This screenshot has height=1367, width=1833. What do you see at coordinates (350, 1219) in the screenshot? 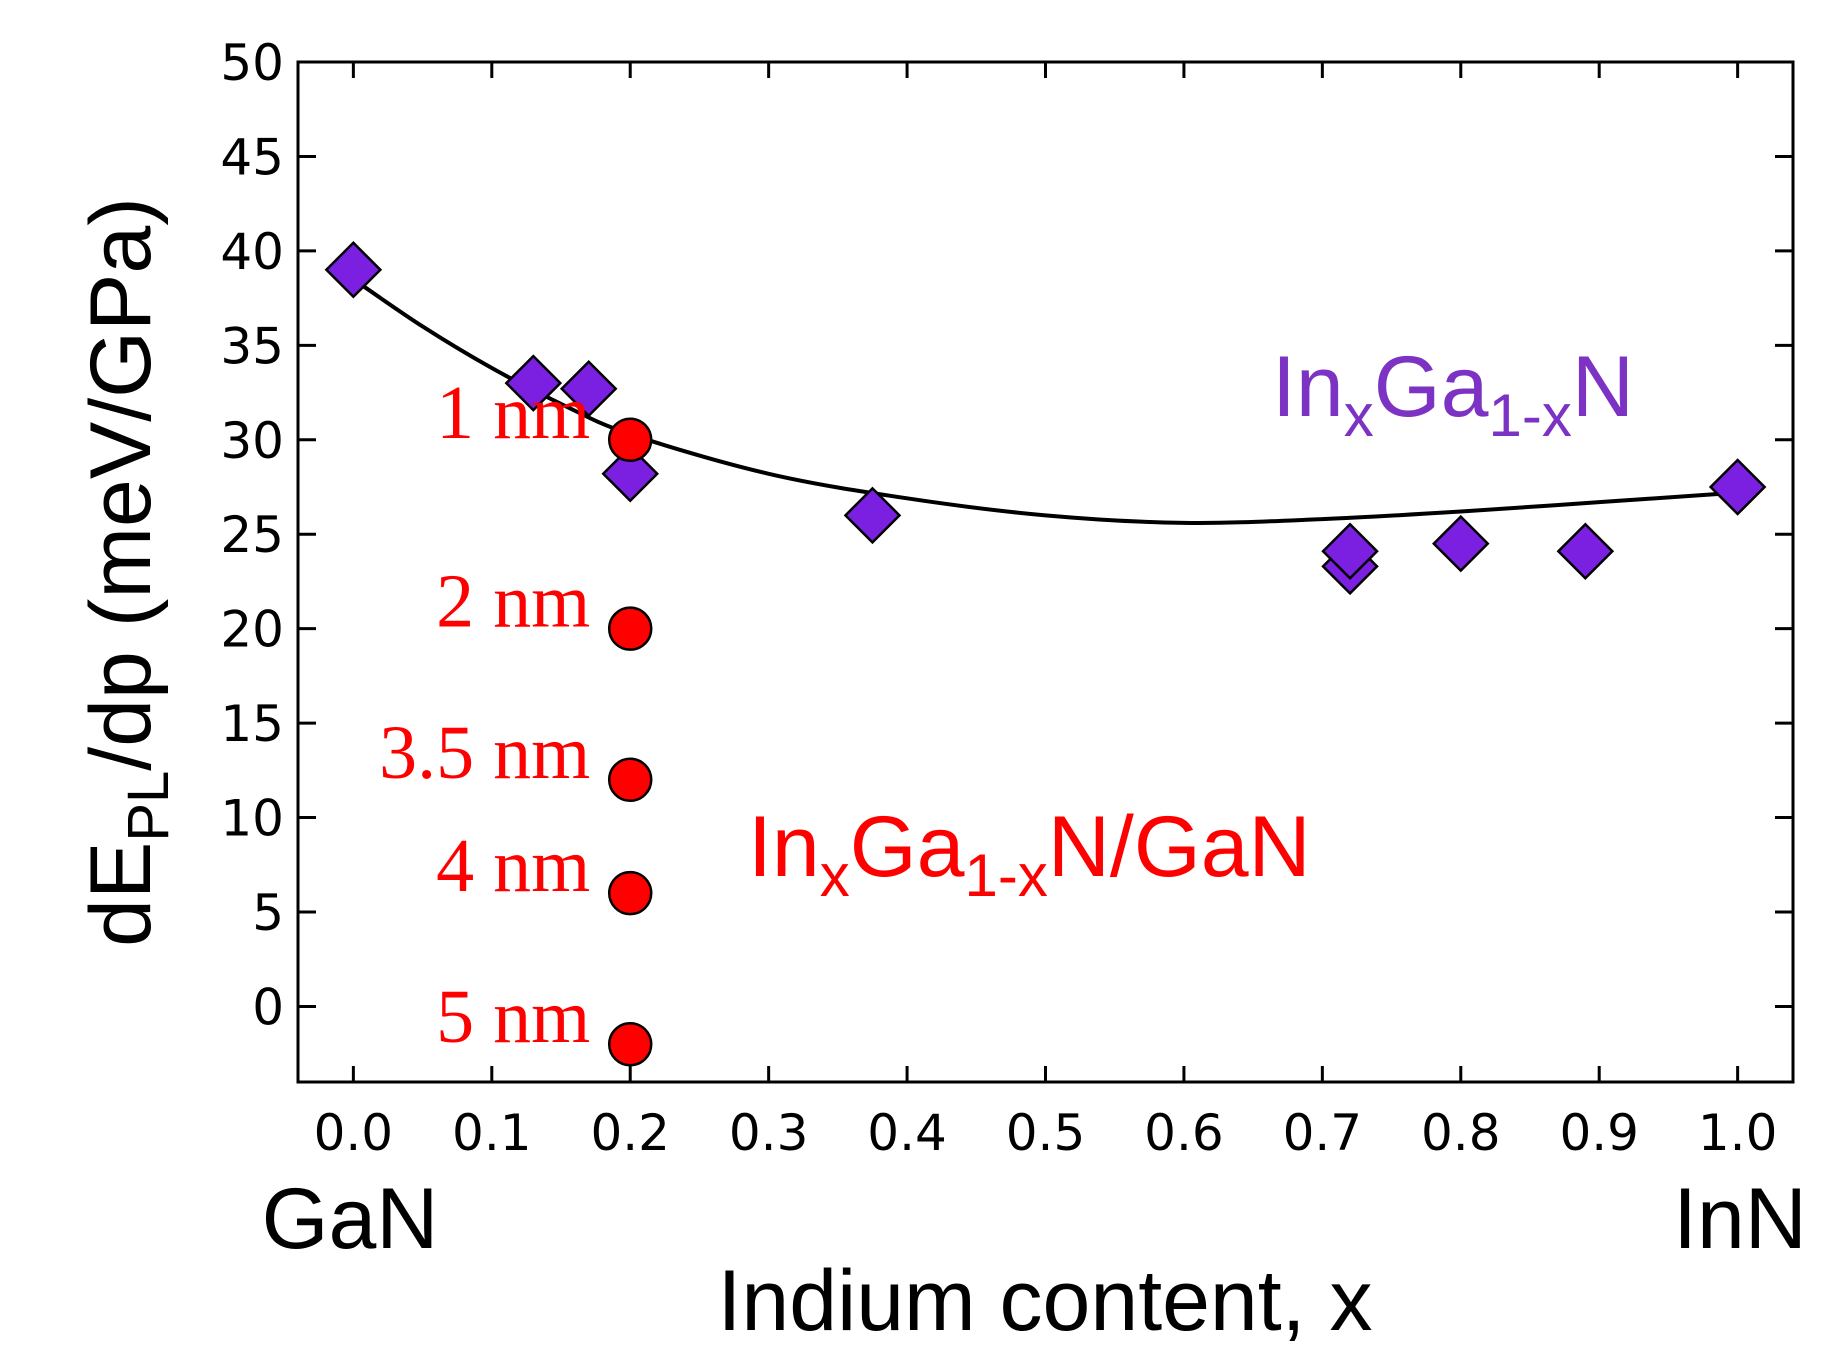
I see `x-end-label-left: GaN` at bounding box center [350, 1219].